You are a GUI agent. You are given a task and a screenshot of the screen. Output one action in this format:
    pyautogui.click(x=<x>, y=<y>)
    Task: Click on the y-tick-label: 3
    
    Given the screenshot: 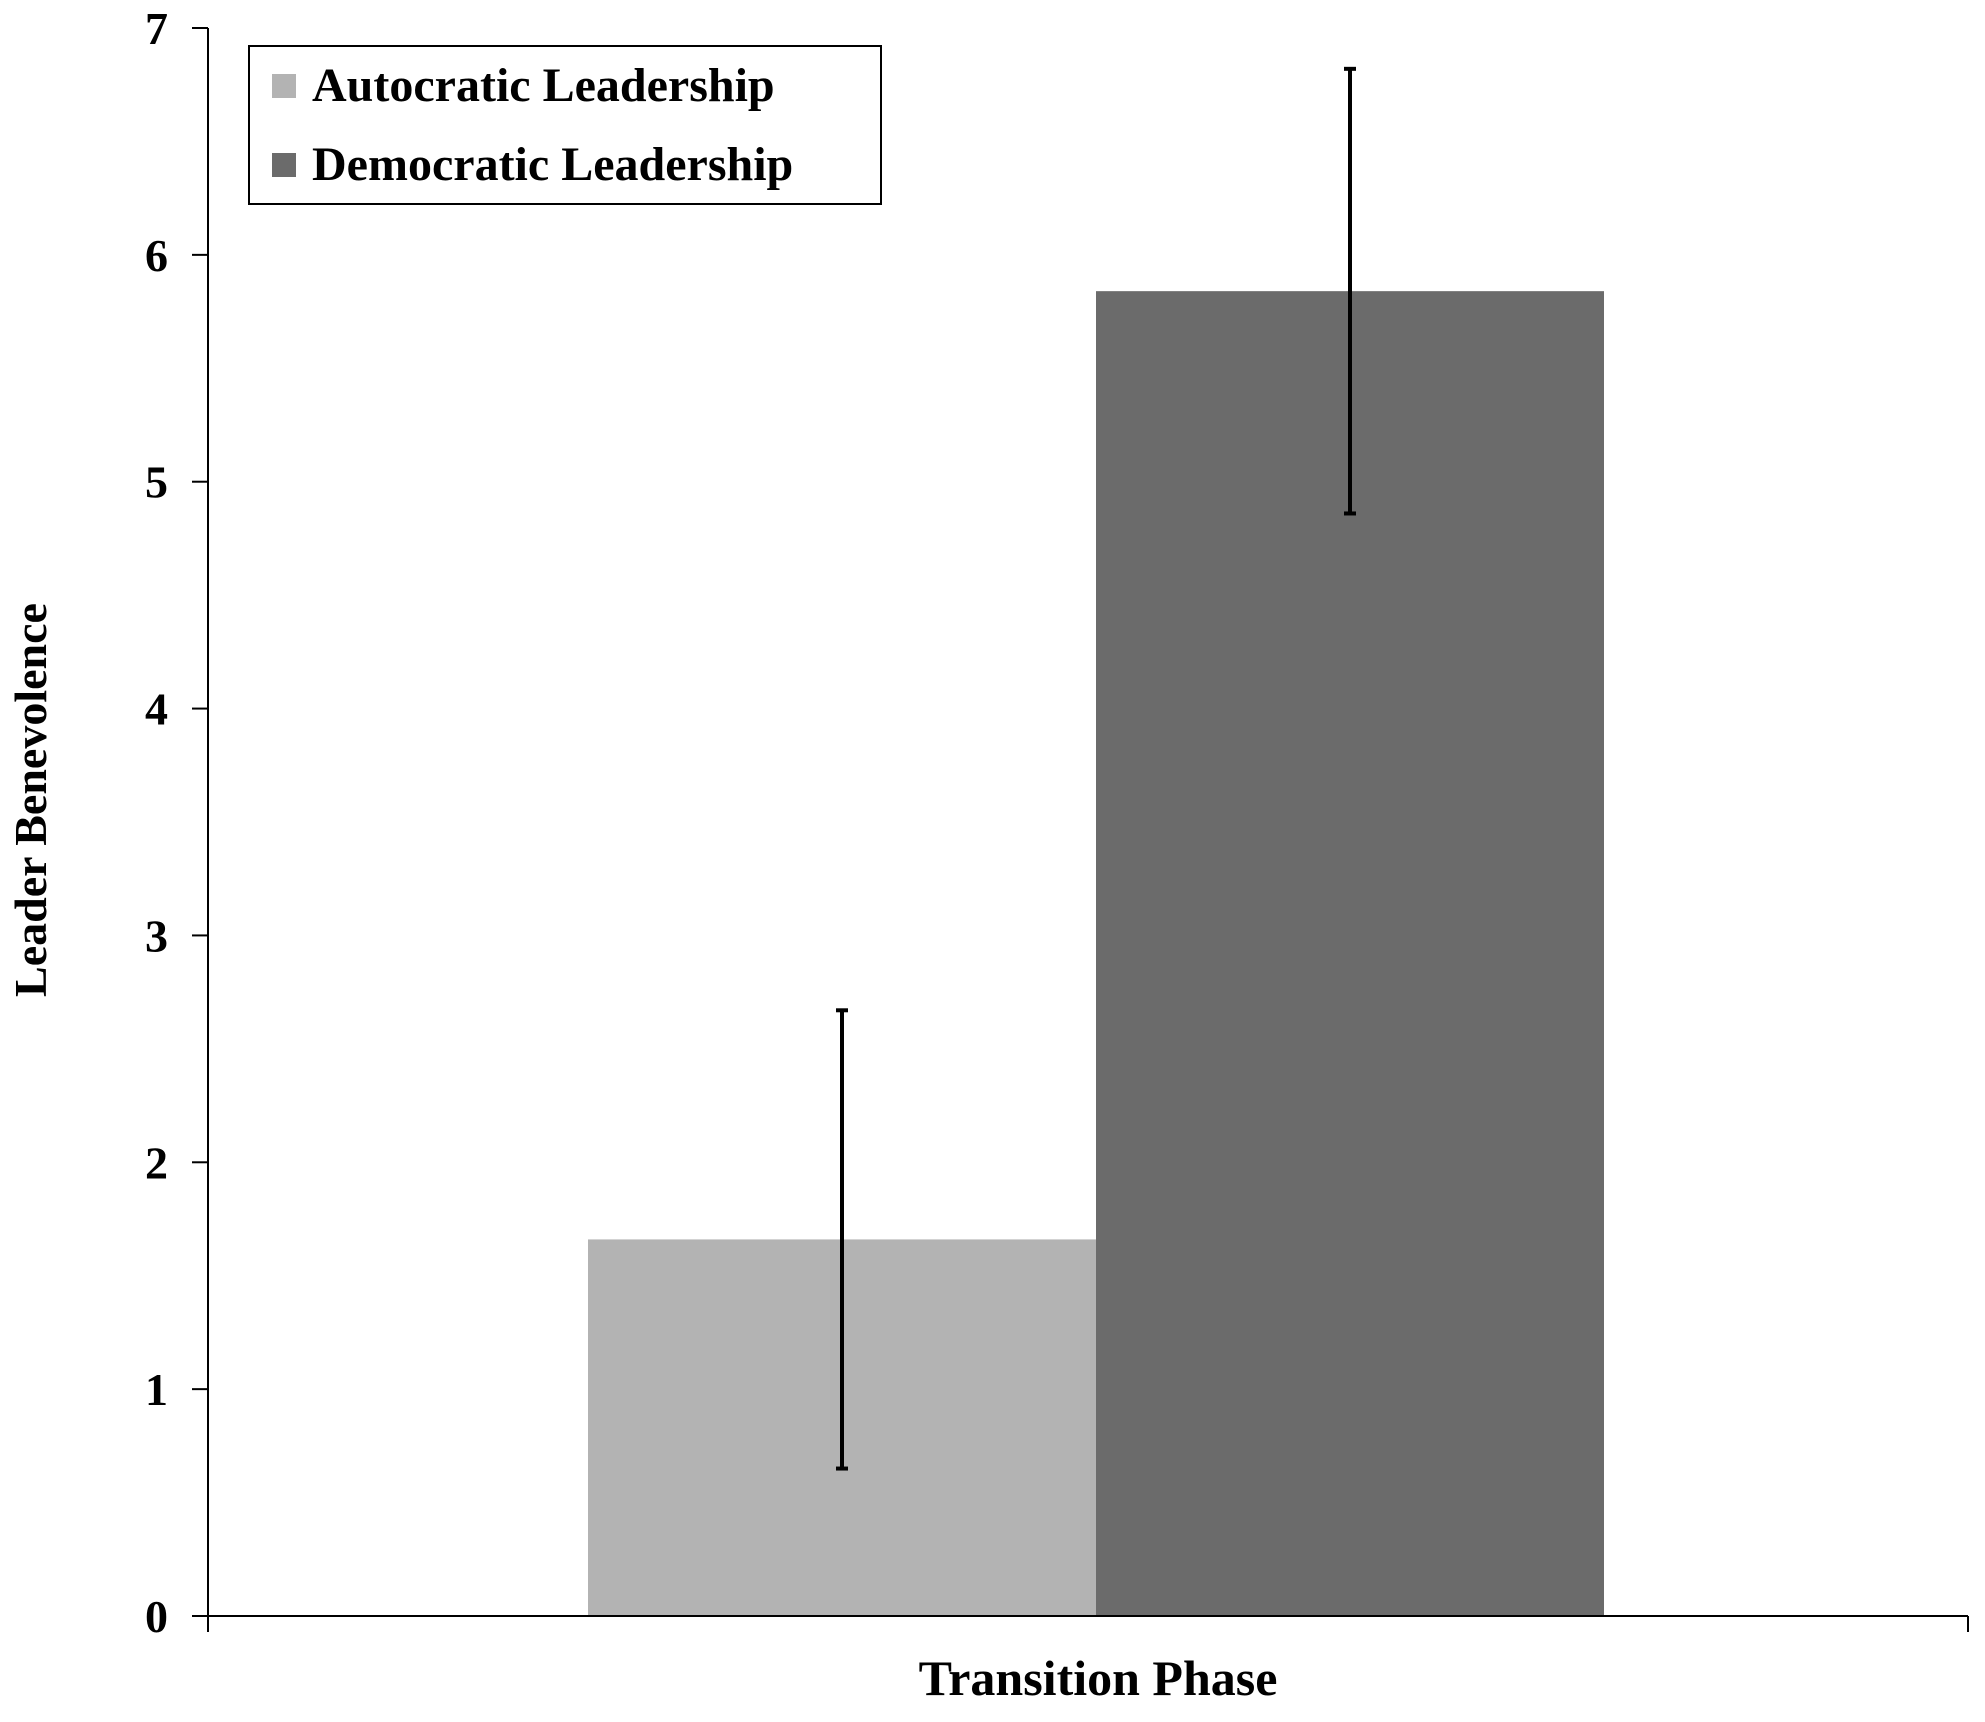 What is the action you would take?
    pyautogui.click(x=156, y=935)
    